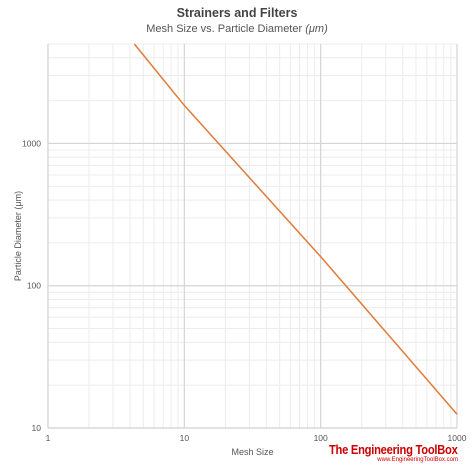 The width and height of the screenshot is (474, 468). I want to click on chart-subtitle-unit: (μm), so click(316, 29).